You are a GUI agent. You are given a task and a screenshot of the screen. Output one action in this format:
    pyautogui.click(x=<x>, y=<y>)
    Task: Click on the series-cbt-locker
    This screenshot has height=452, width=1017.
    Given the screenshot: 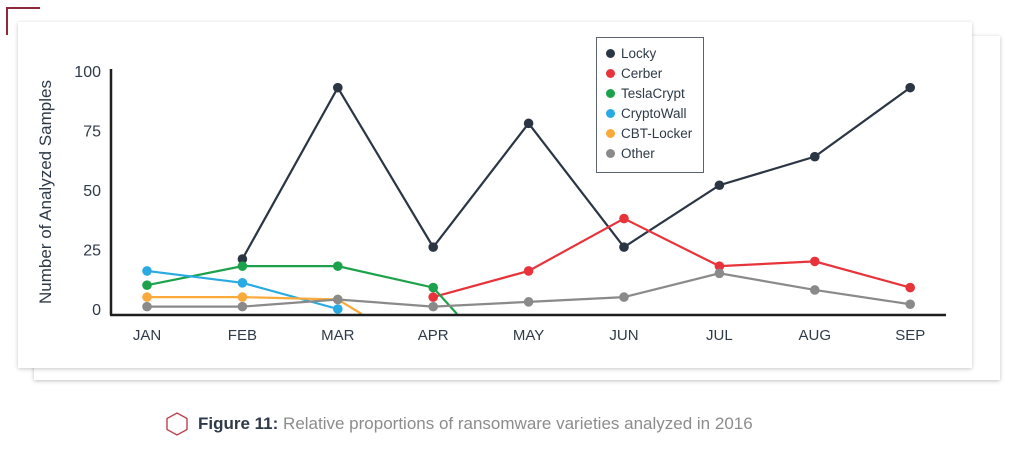 What is the action you would take?
    pyautogui.click(x=252, y=303)
    